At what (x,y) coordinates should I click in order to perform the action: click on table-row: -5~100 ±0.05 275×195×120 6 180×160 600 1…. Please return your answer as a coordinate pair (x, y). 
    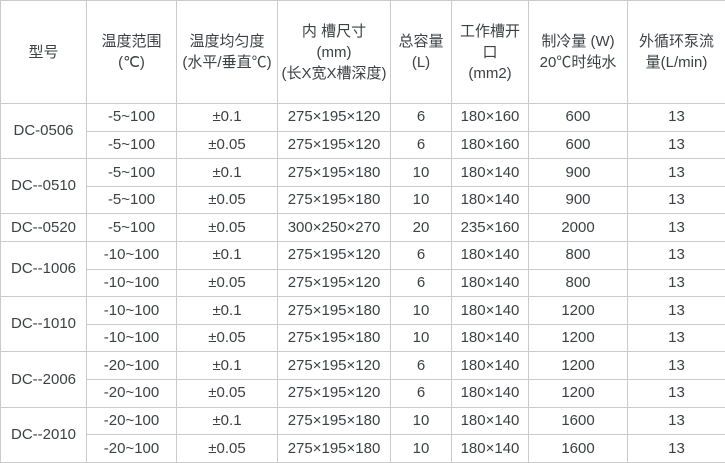
    Looking at the image, I should click on (363, 145).